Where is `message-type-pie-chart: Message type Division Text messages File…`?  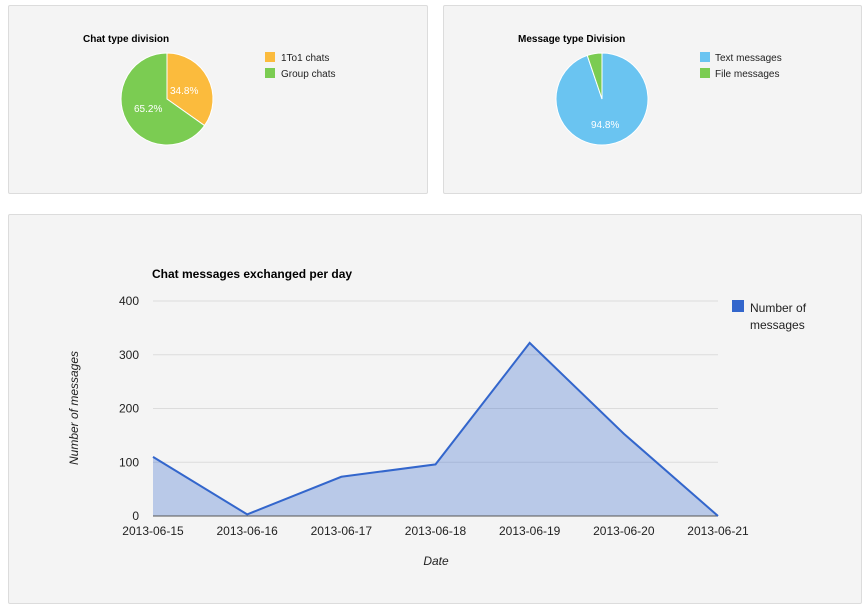 message-type-pie-chart: Message type Division Text messages File… is located at coordinates (650, 90).